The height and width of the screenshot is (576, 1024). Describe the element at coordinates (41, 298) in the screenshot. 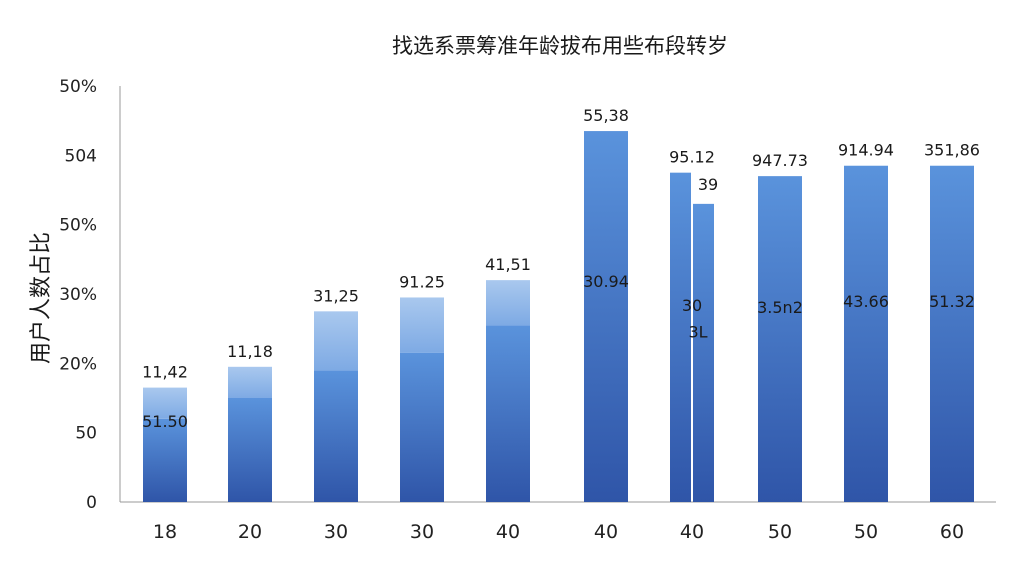

I see `y-axis-label: 用户人数占比` at that location.